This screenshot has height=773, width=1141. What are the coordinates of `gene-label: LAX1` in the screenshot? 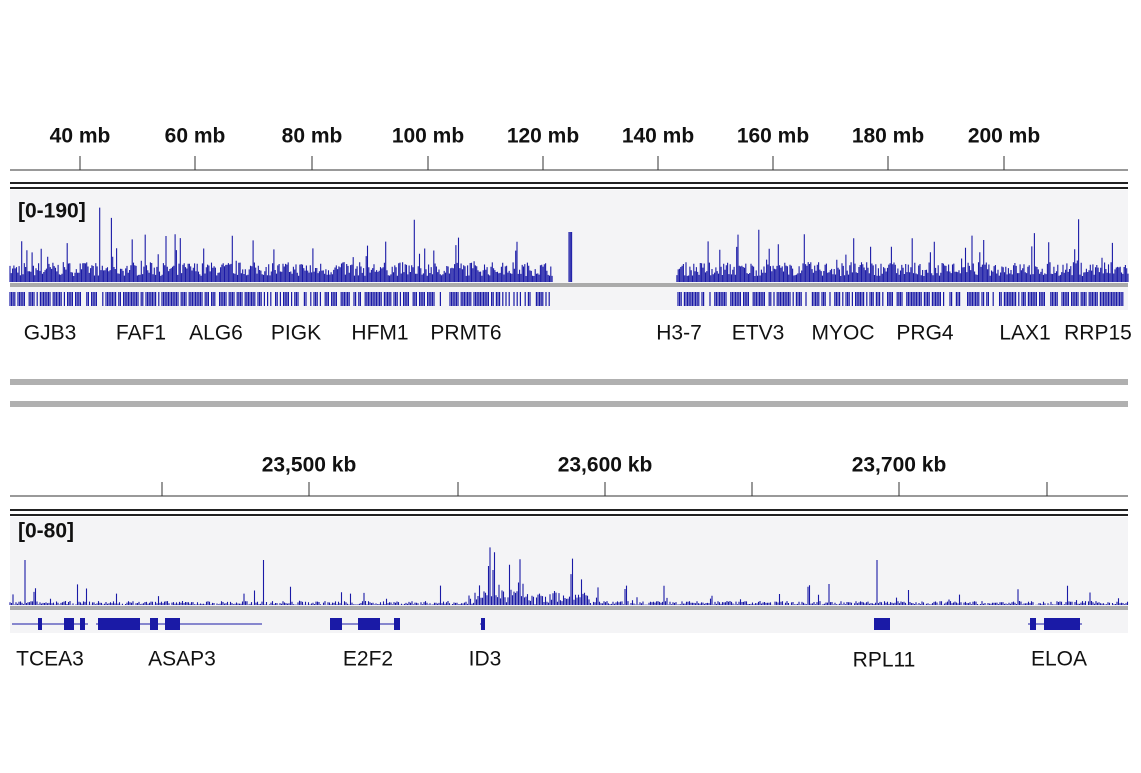 It's located at (1024, 333).